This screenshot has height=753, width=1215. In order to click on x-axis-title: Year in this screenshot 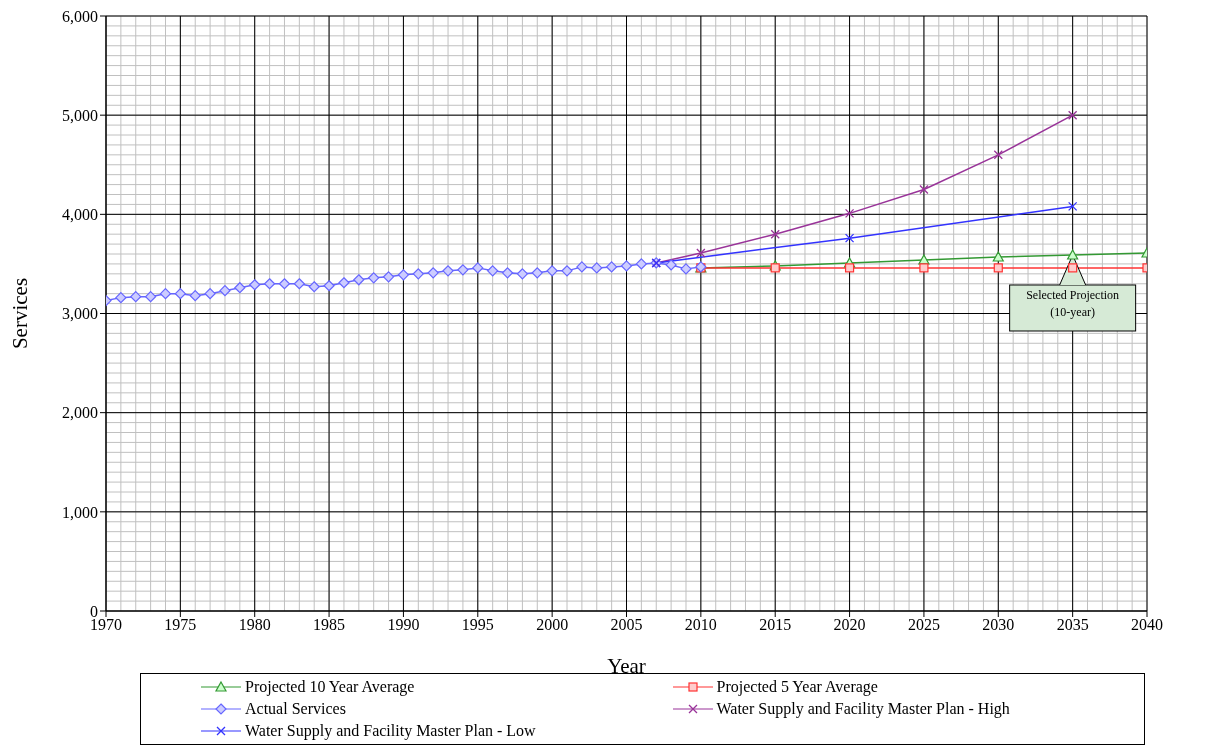, I will do `click(626, 666)`.